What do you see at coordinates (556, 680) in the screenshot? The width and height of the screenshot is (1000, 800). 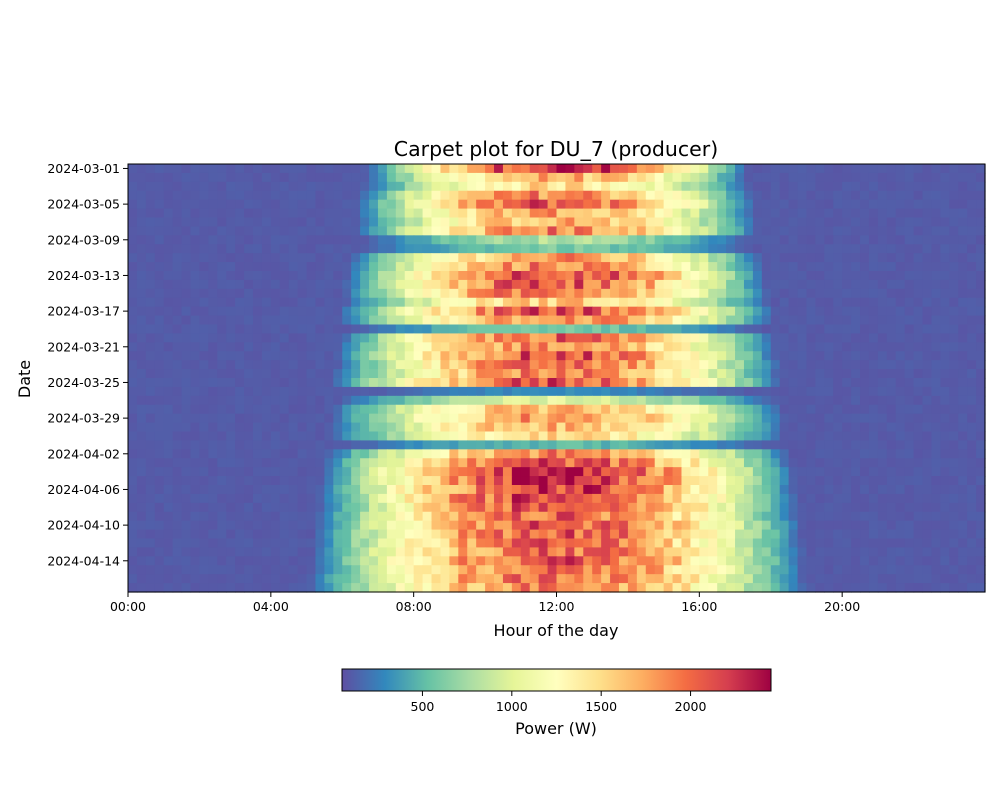 I see `colorbar` at bounding box center [556, 680].